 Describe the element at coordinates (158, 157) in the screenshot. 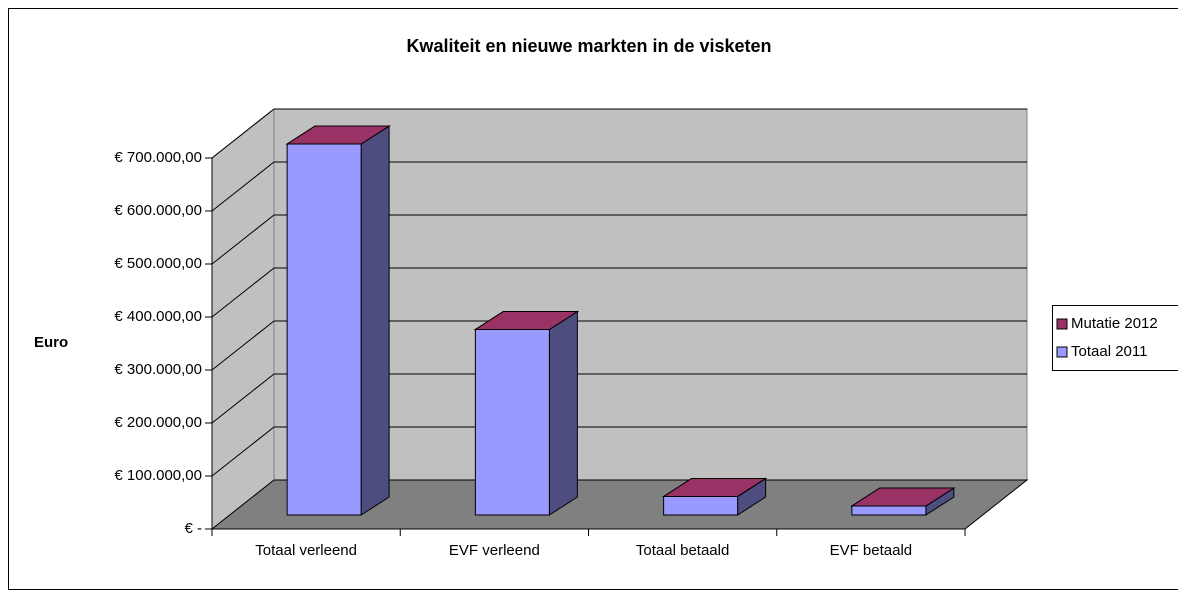

I see `y-tick-label: € 700.000,00` at that location.